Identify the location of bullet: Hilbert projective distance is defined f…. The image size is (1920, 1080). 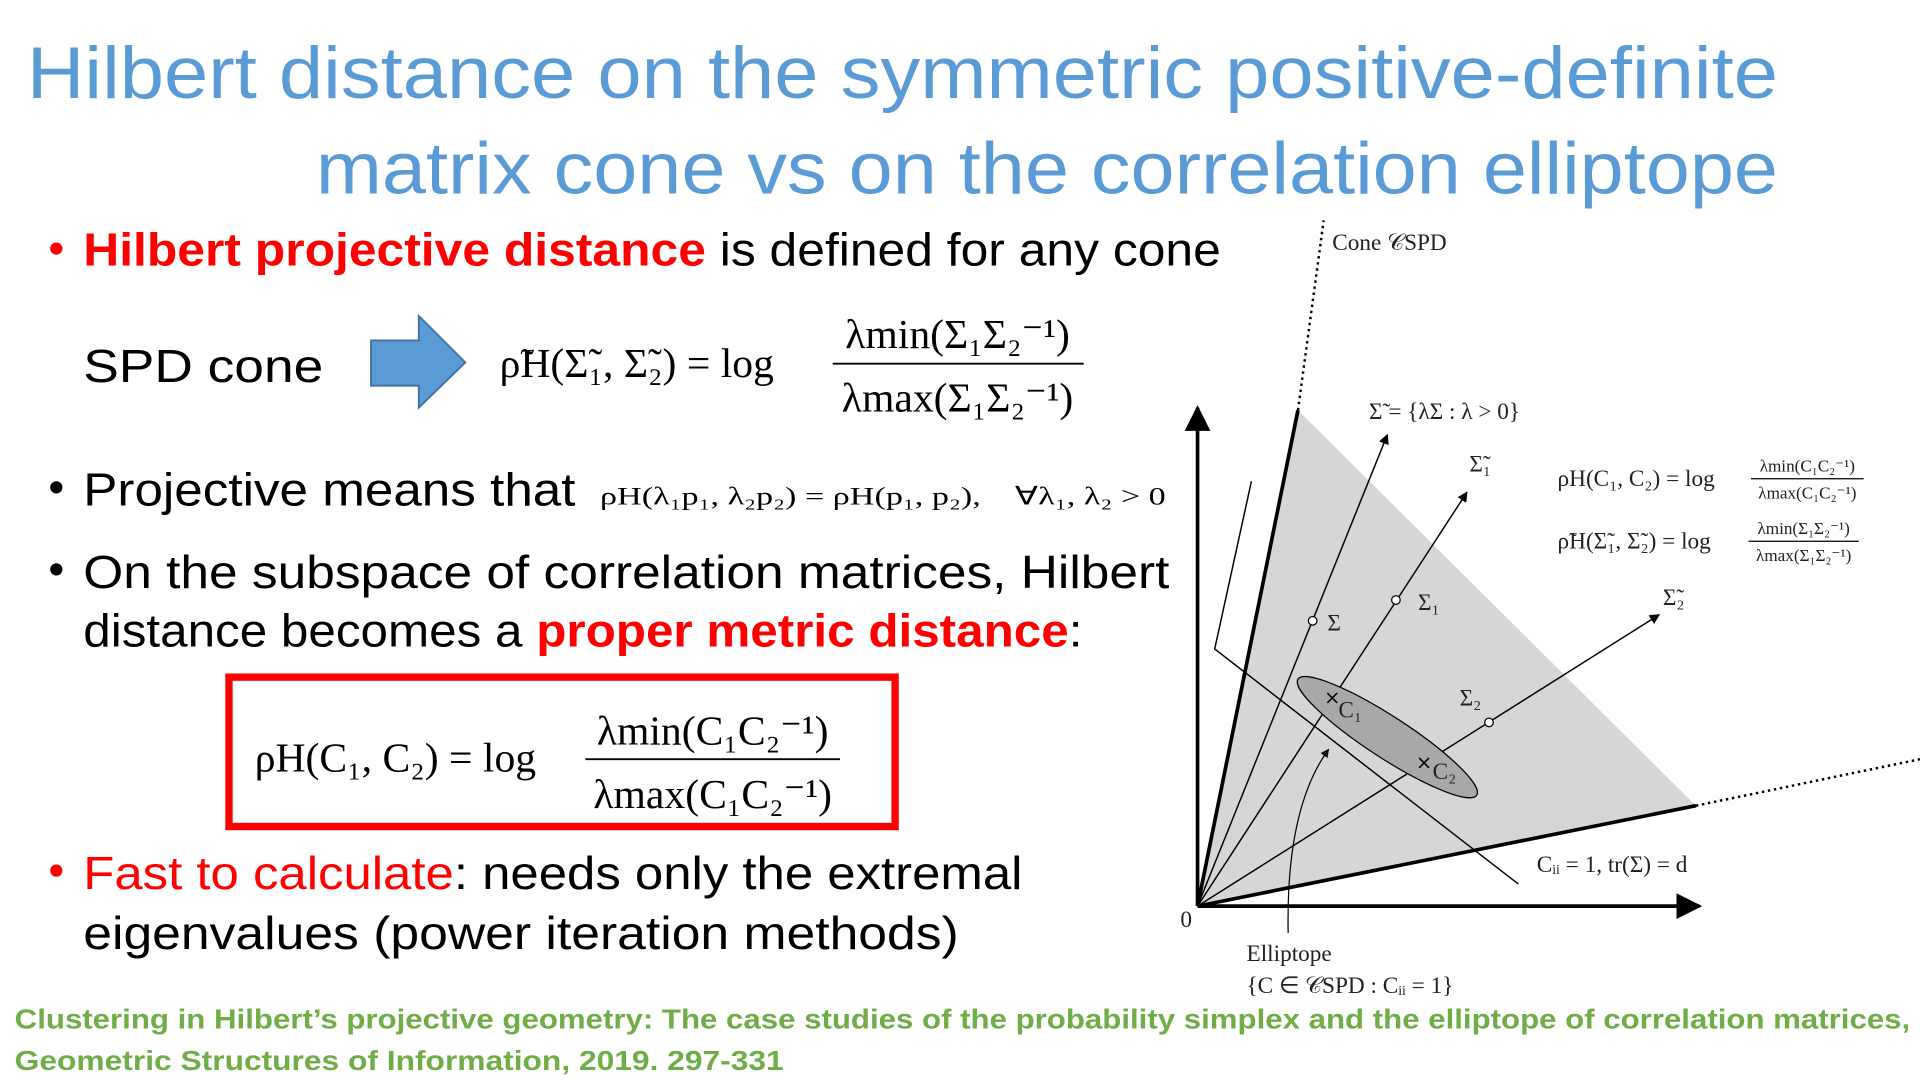
(652, 250).